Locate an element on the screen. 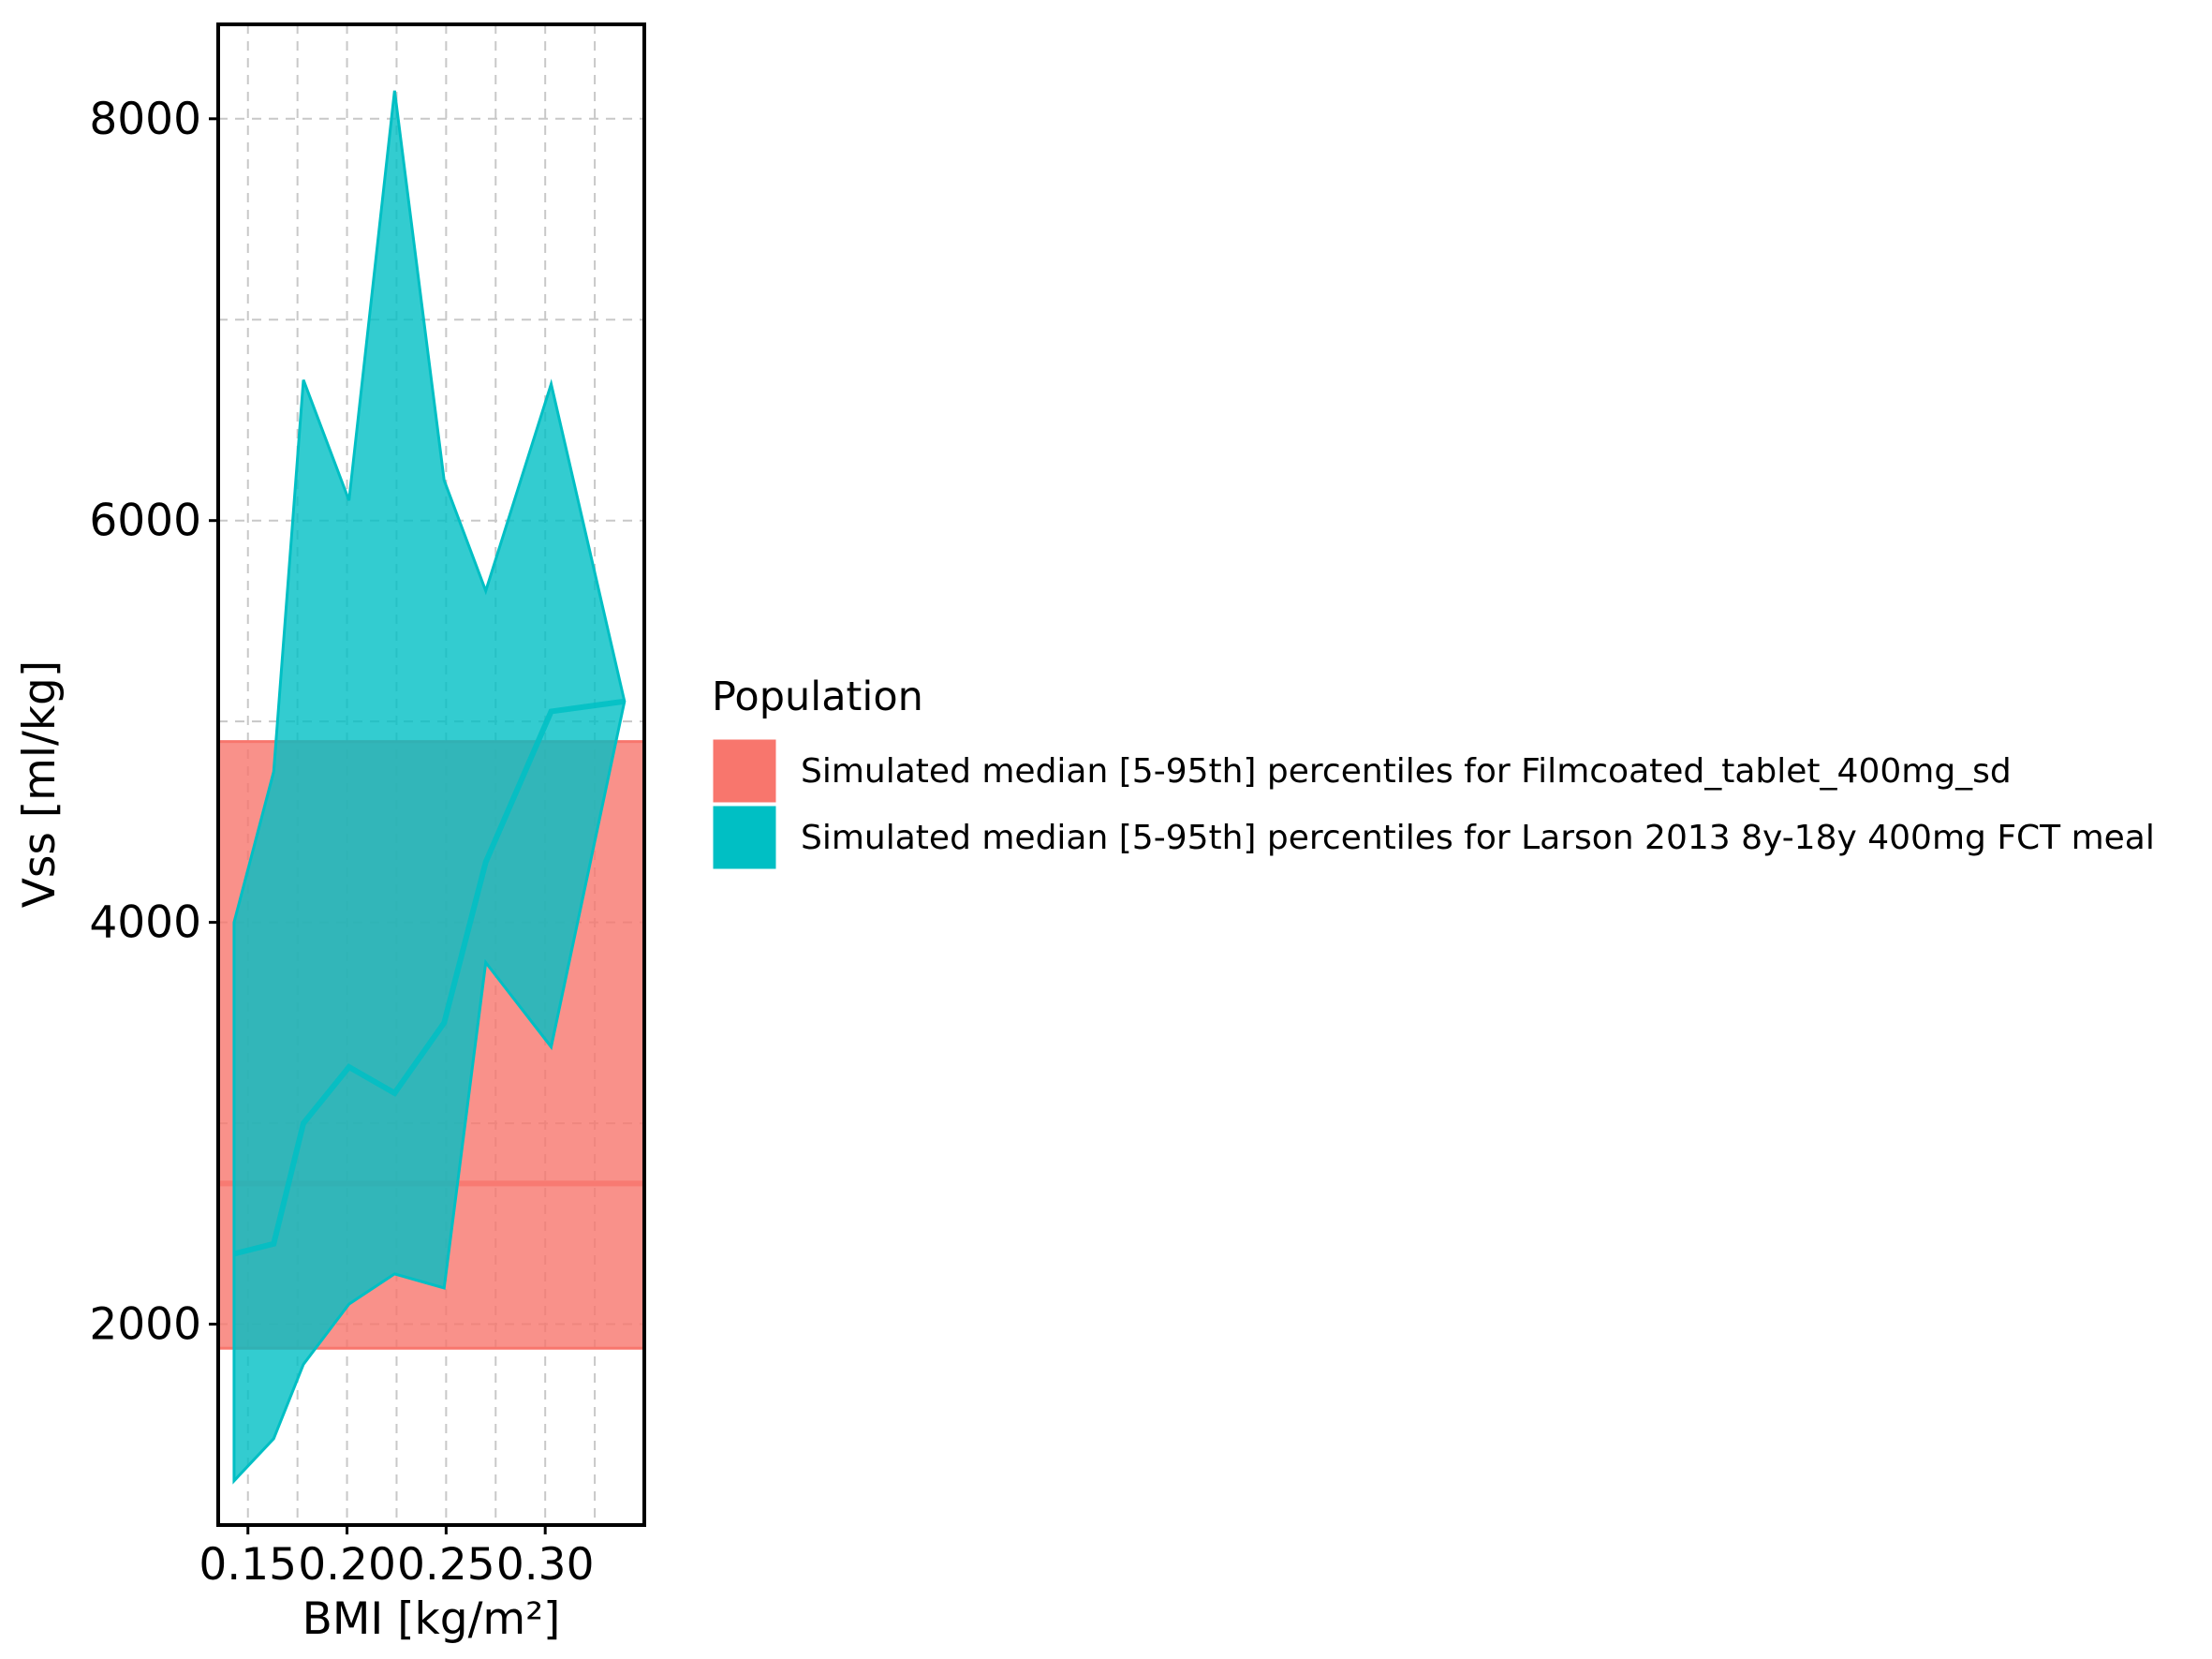  series-2-median-line is located at coordinates (430, 978).